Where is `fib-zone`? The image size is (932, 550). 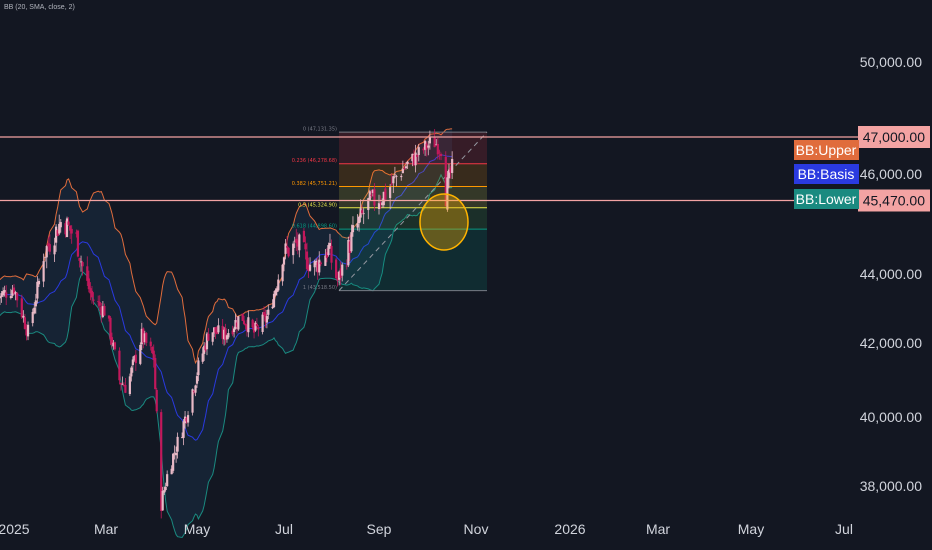
fib-zone is located at coordinates (413, 175).